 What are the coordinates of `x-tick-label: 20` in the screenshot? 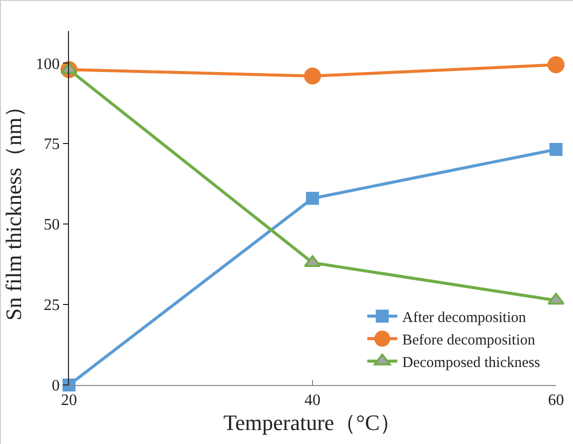 It's located at (69, 401).